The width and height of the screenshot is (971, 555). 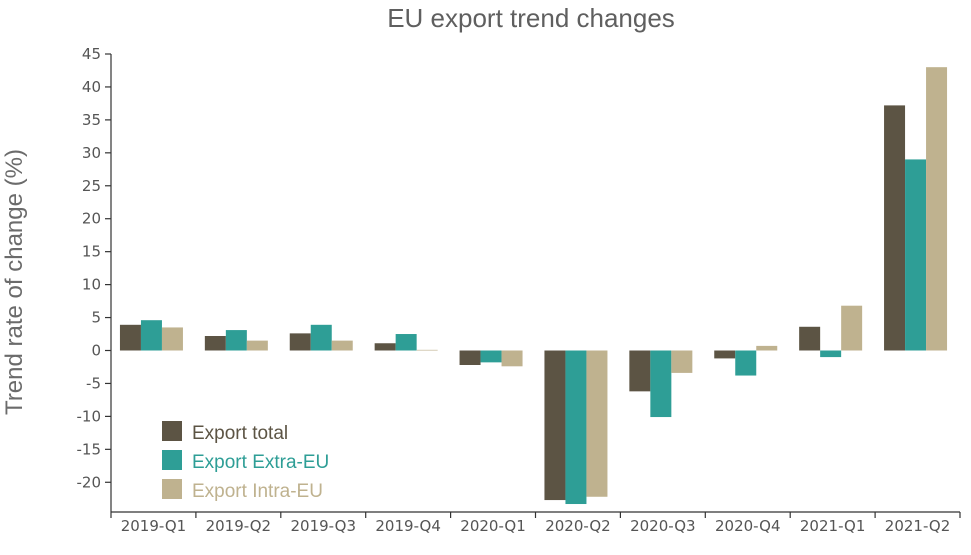 What do you see at coordinates (91, 219) in the screenshot?
I see `y-tick-label: 20` at bounding box center [91, 219].